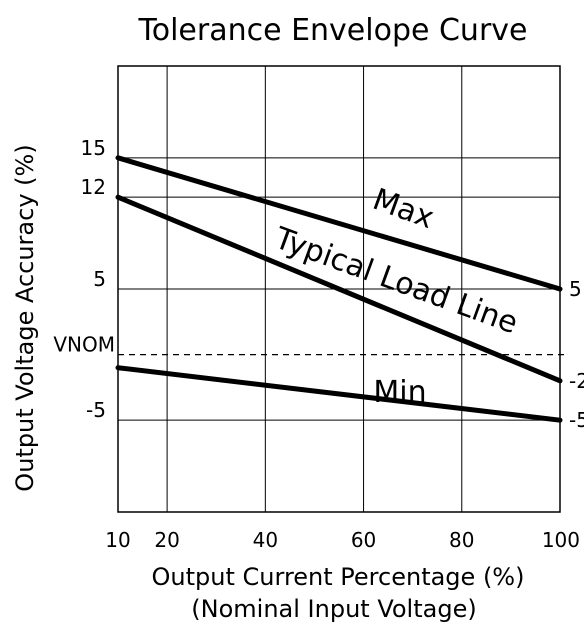 This screenshot has width=584, height=627. Describe the element at coordinates (338, 577) in the screenshot. I see `x-axis-title: Output Current Percentage (%)` at that location.